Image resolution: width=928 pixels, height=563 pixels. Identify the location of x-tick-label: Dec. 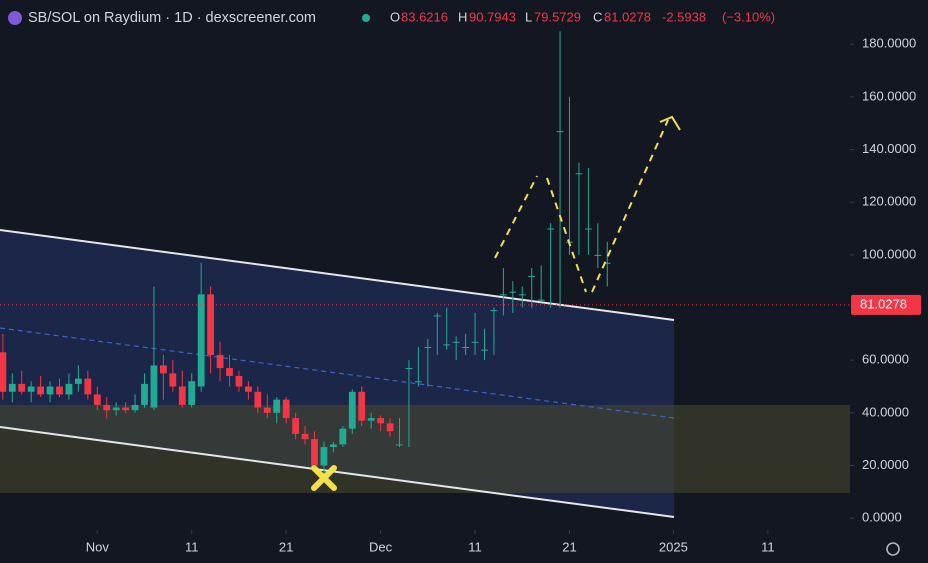
(381, 546).